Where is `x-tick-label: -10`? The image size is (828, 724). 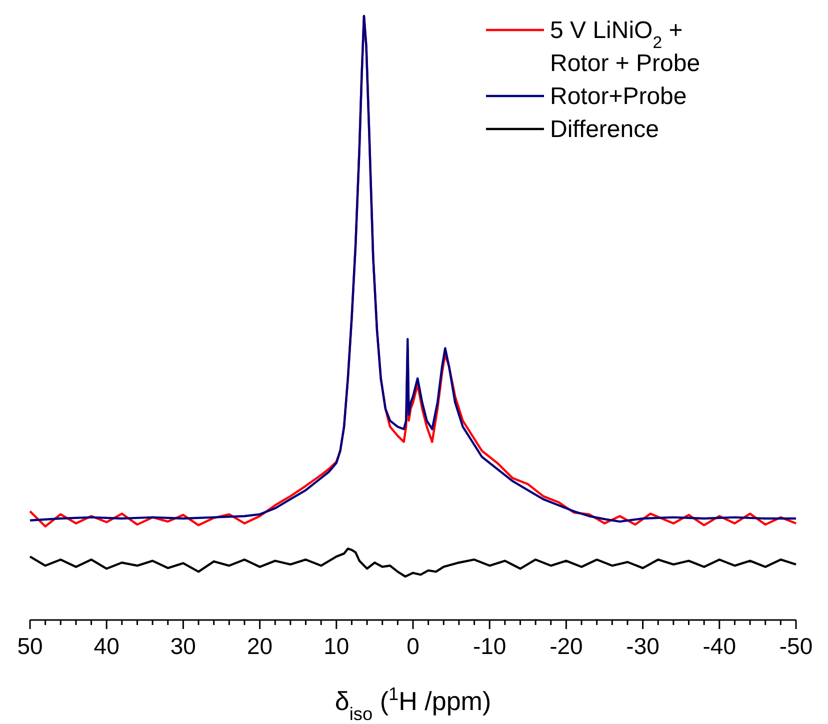 x-tick-label: -10 is located at coordinates (489, 646).